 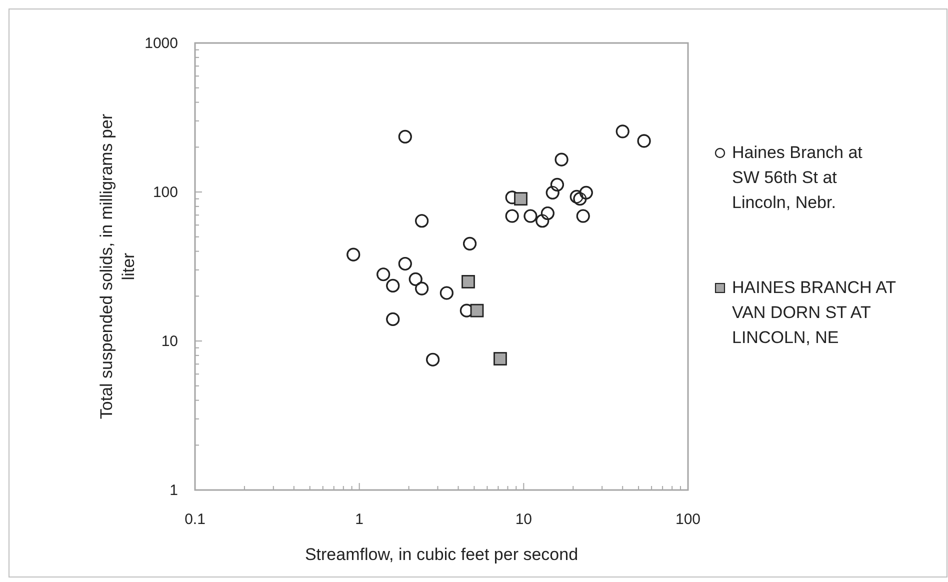 What do you see at coordinates (117, 267) in the screenshot?
I see `y-axis-title: Total suspended solids, in milligrams per liter` at bounding box center [117, 267].